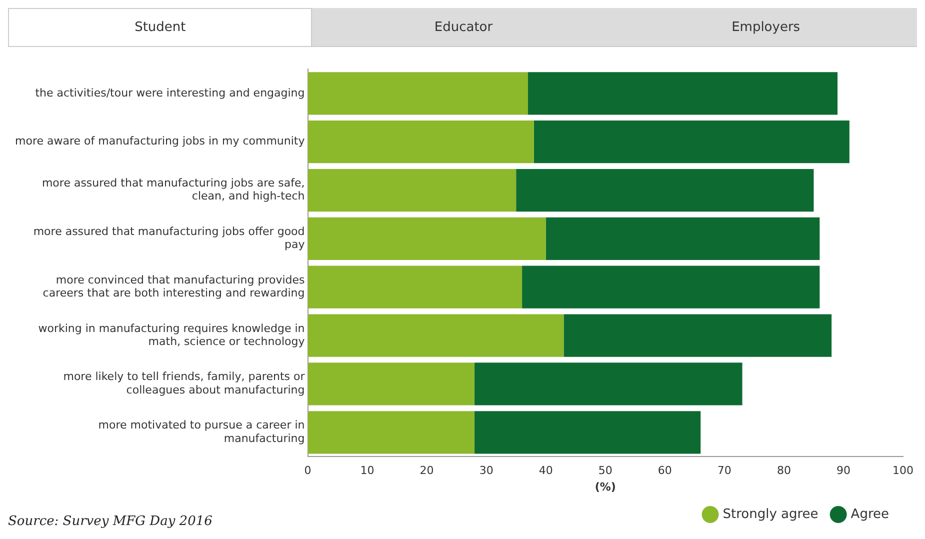 The height and width of the screenshot is (539, 925). I want to click on text: Educator, so click(463, 27).